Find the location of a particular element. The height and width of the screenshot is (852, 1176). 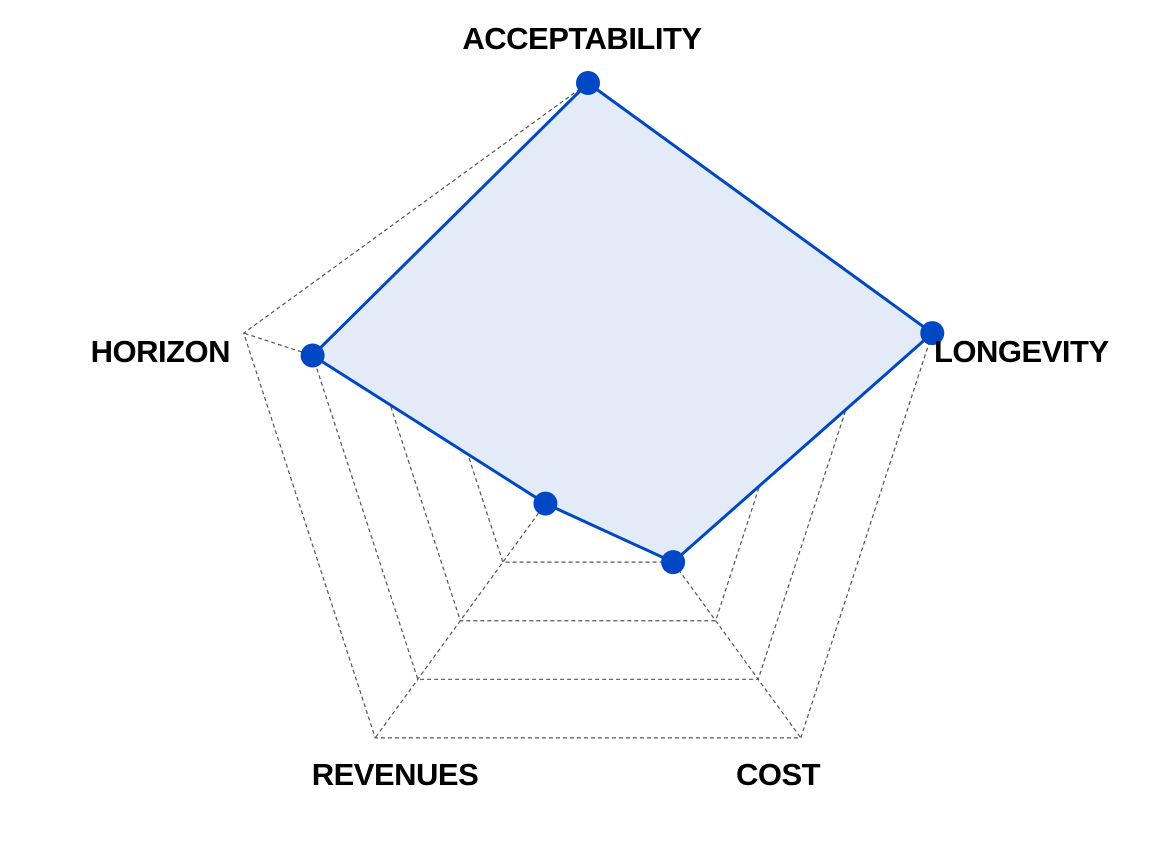

axis-label-horizon: HORIZON is located at coordinates (160, 351).